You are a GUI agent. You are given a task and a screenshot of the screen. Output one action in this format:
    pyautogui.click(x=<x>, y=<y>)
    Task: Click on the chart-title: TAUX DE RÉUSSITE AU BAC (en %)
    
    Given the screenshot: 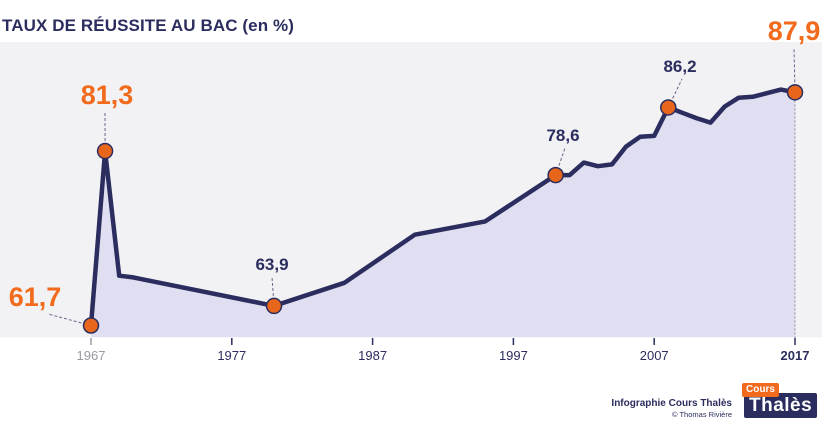 What is the action you would take?
    pyautogui.click(x=148, y=26)
    